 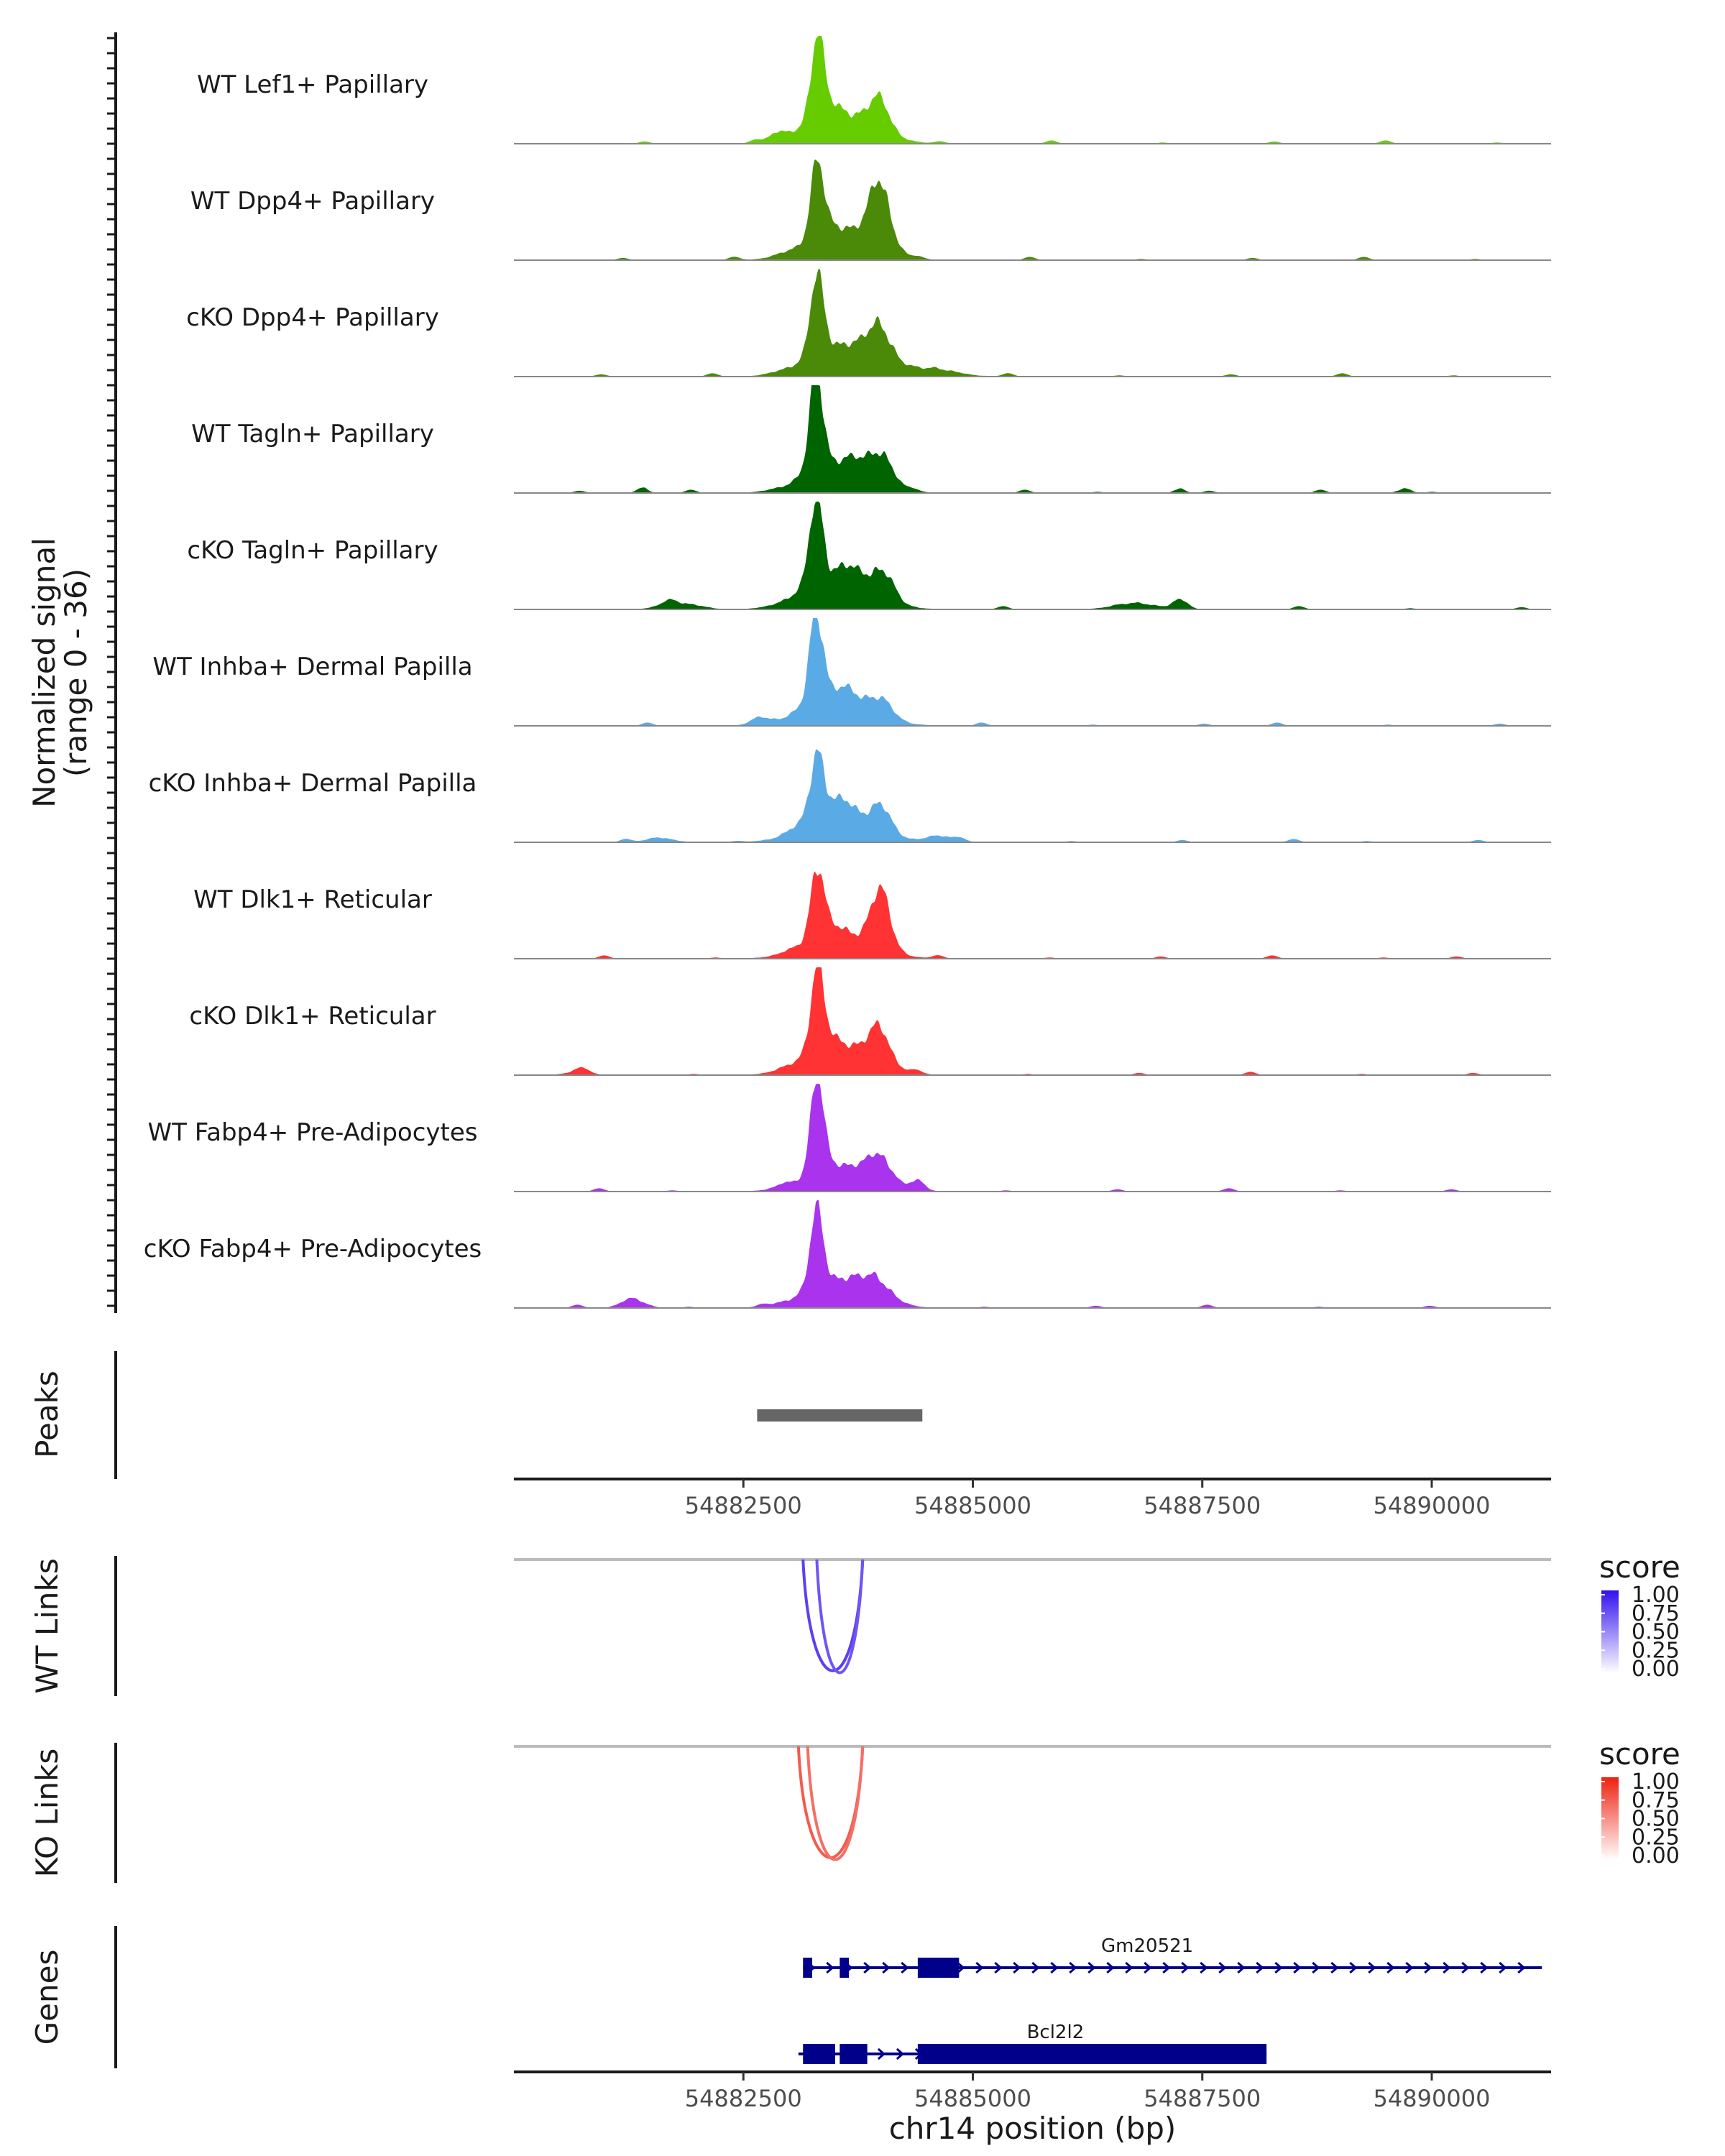 What do you see at coordinates (313, 784) in the screenshot?
I see `coverage-track-label: cKO Inhba+ Dermal Papilla` at bounding box center [313, 784].